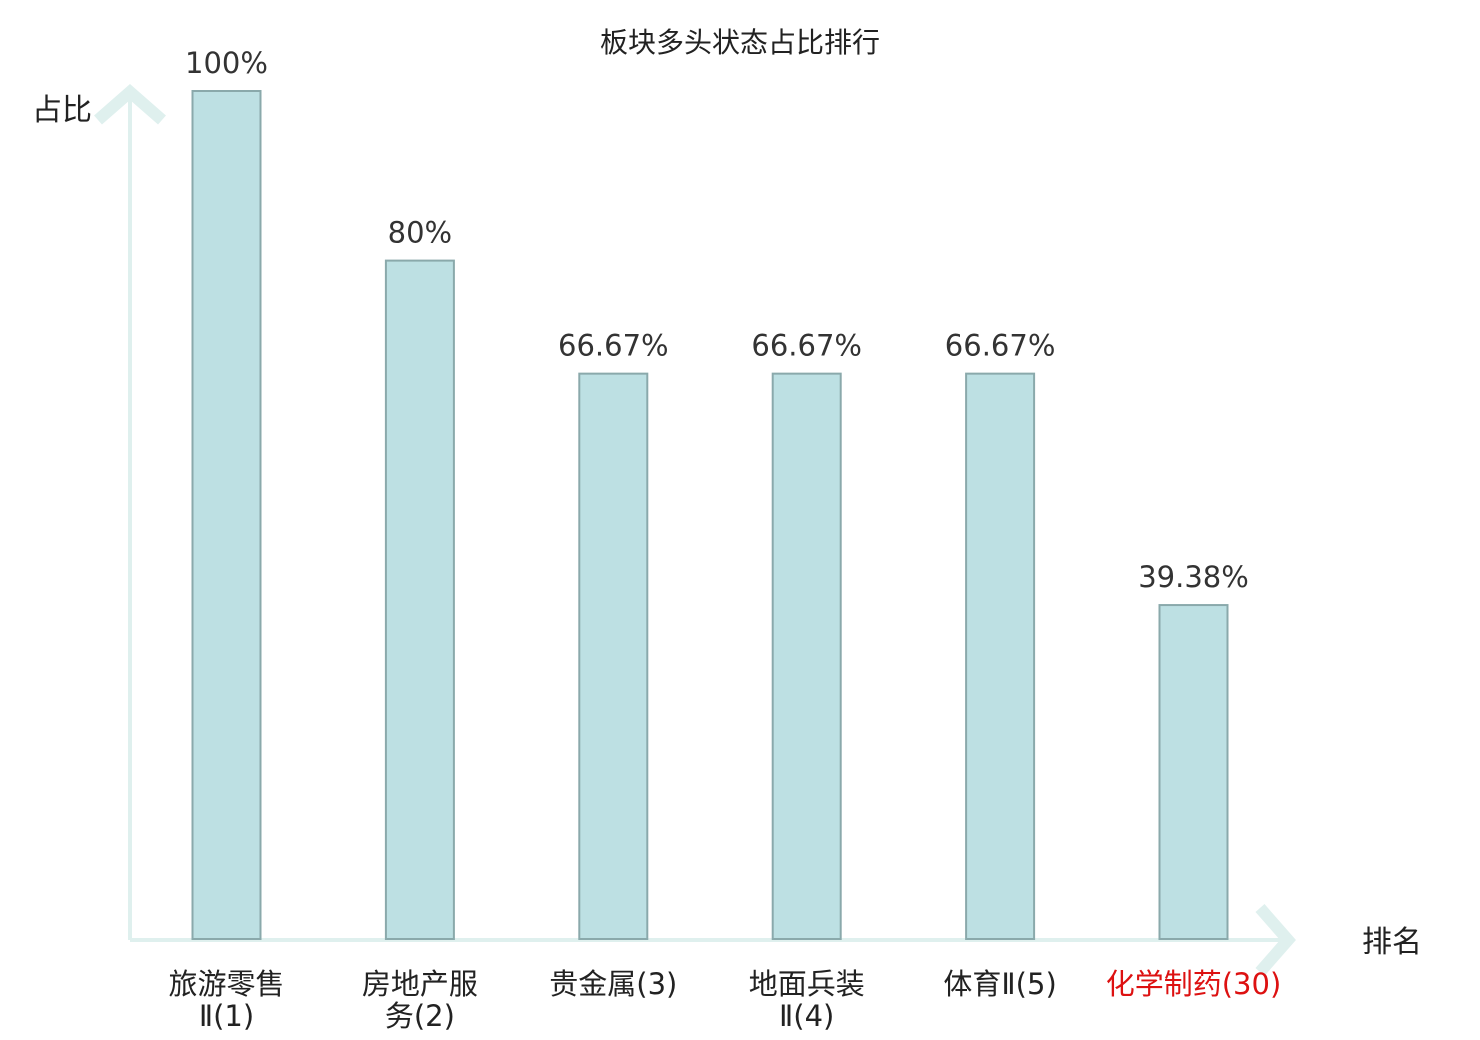 The image size is (1480, 1040). I want to click on chart-title: 板块多头状态占比排行, so click(740, 42).